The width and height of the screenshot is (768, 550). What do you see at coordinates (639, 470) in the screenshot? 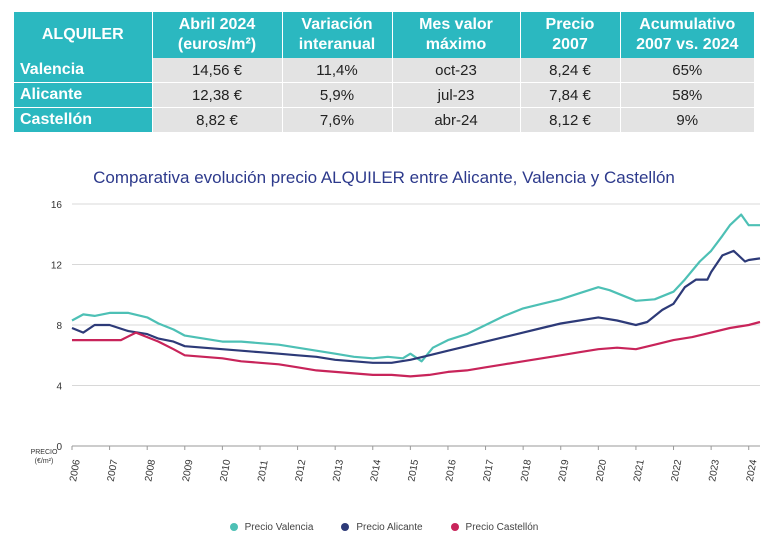
I see `x-tick-label: 2021` at bounding box center [639, 470].